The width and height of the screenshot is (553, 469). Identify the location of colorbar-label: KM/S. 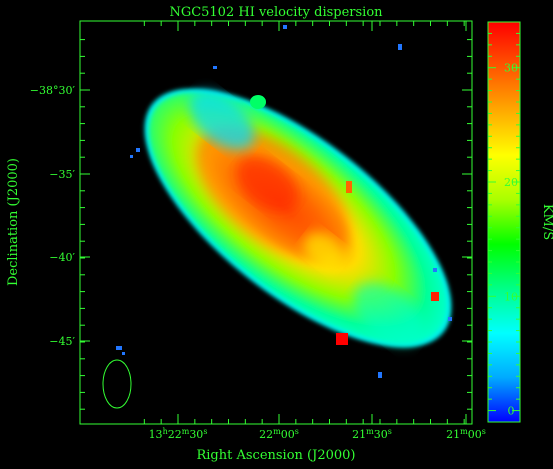
(546, 222).